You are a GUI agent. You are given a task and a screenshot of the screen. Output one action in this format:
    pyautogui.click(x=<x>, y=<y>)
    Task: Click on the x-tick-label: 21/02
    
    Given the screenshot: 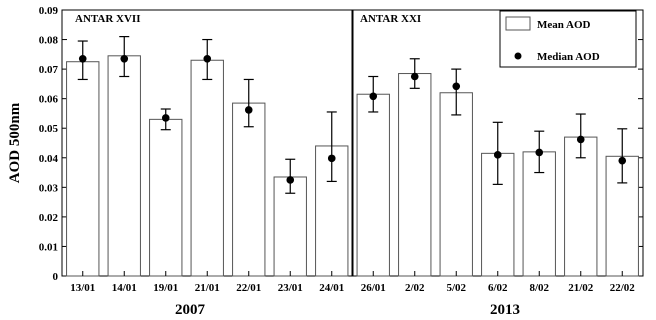 What is the action you would take?
    pyautogui.click(x=581, y=288)
    